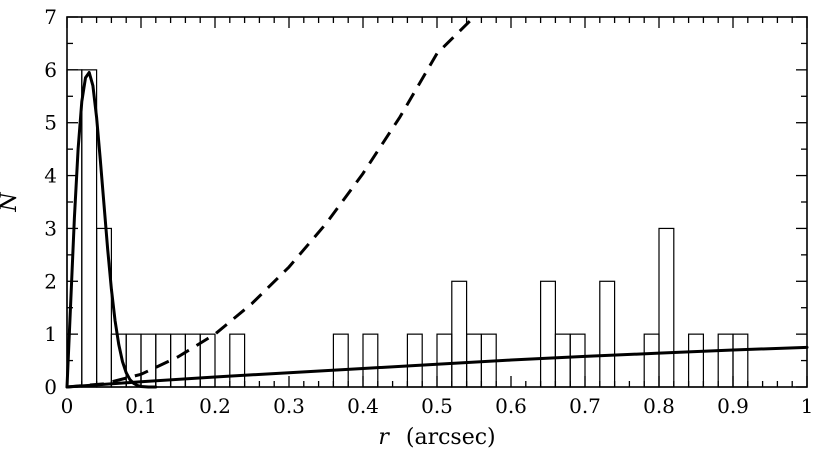 This screenshot has height=476, width=831. Describe the element at coordinates (384, 437) in the screenshot. I see `x-axis-variable: r` at that location.